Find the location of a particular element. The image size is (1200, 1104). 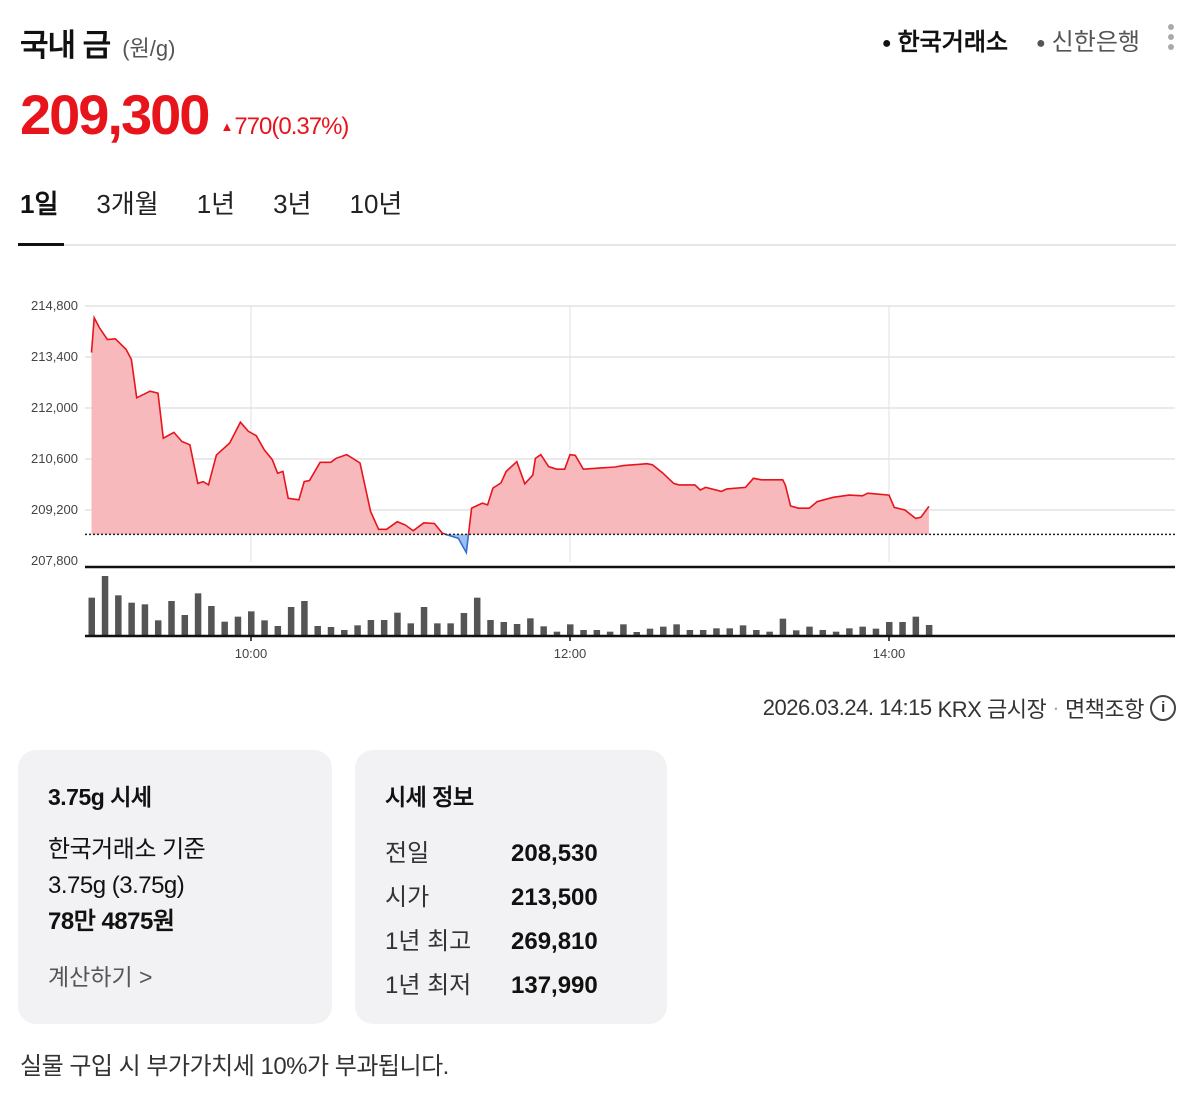

card-title: 시세 정보 is located at coordinates (429, 797).